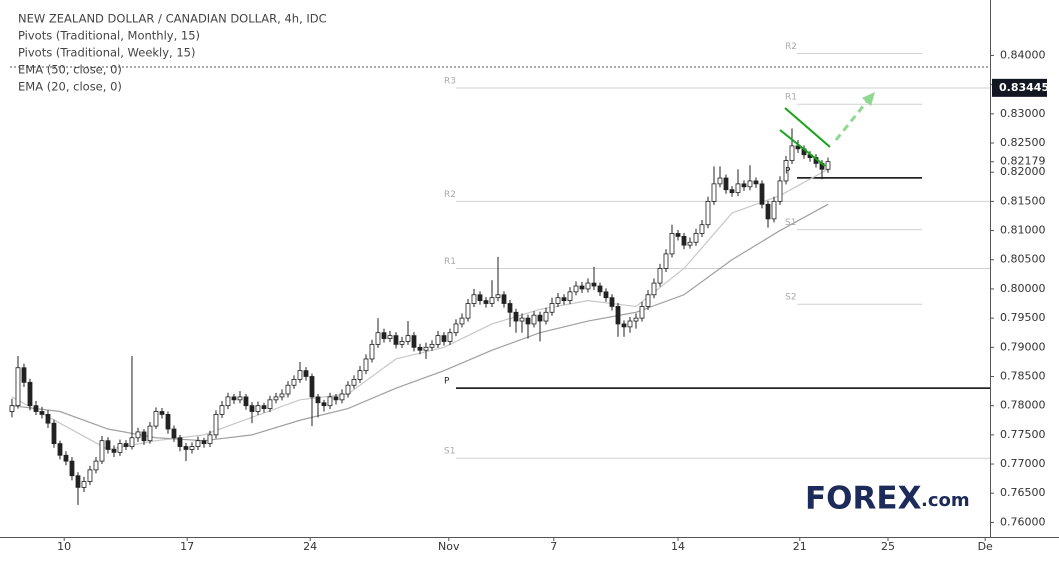 Image resolution: width=1059 pixels, height=565 pixels. I want to click on indicator-label: EMA (50, close, 0), so click(70, 70).